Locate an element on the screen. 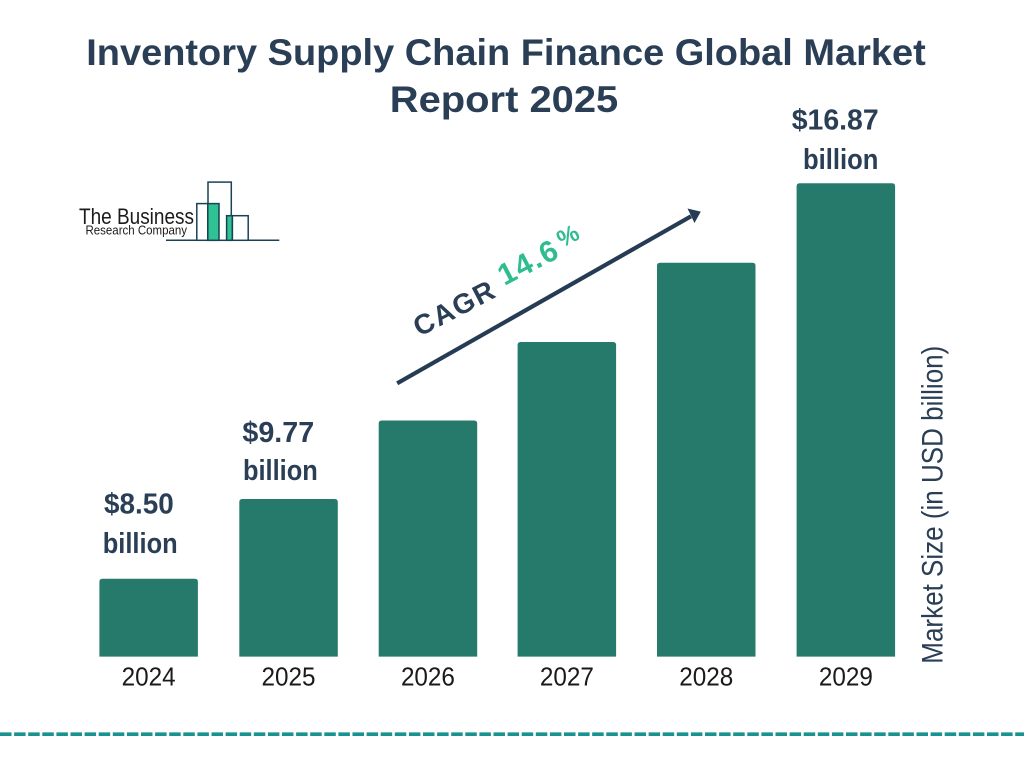  svg-text: The Business is located at coordinates (136, 216).